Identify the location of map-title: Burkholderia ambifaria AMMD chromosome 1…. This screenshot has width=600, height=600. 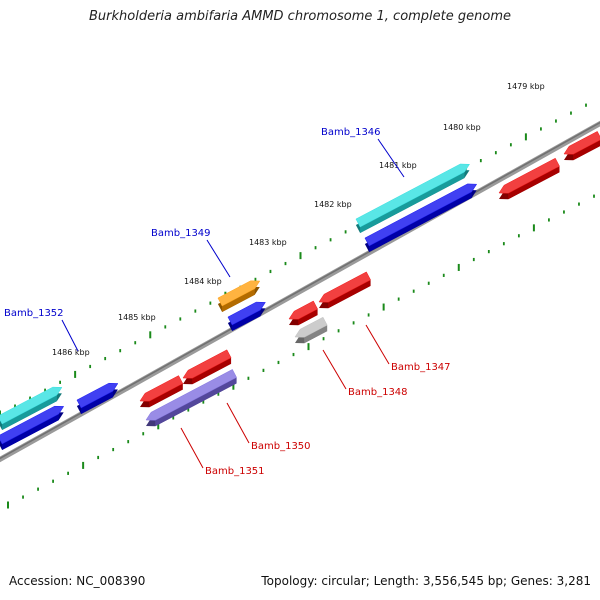
(300, 16).